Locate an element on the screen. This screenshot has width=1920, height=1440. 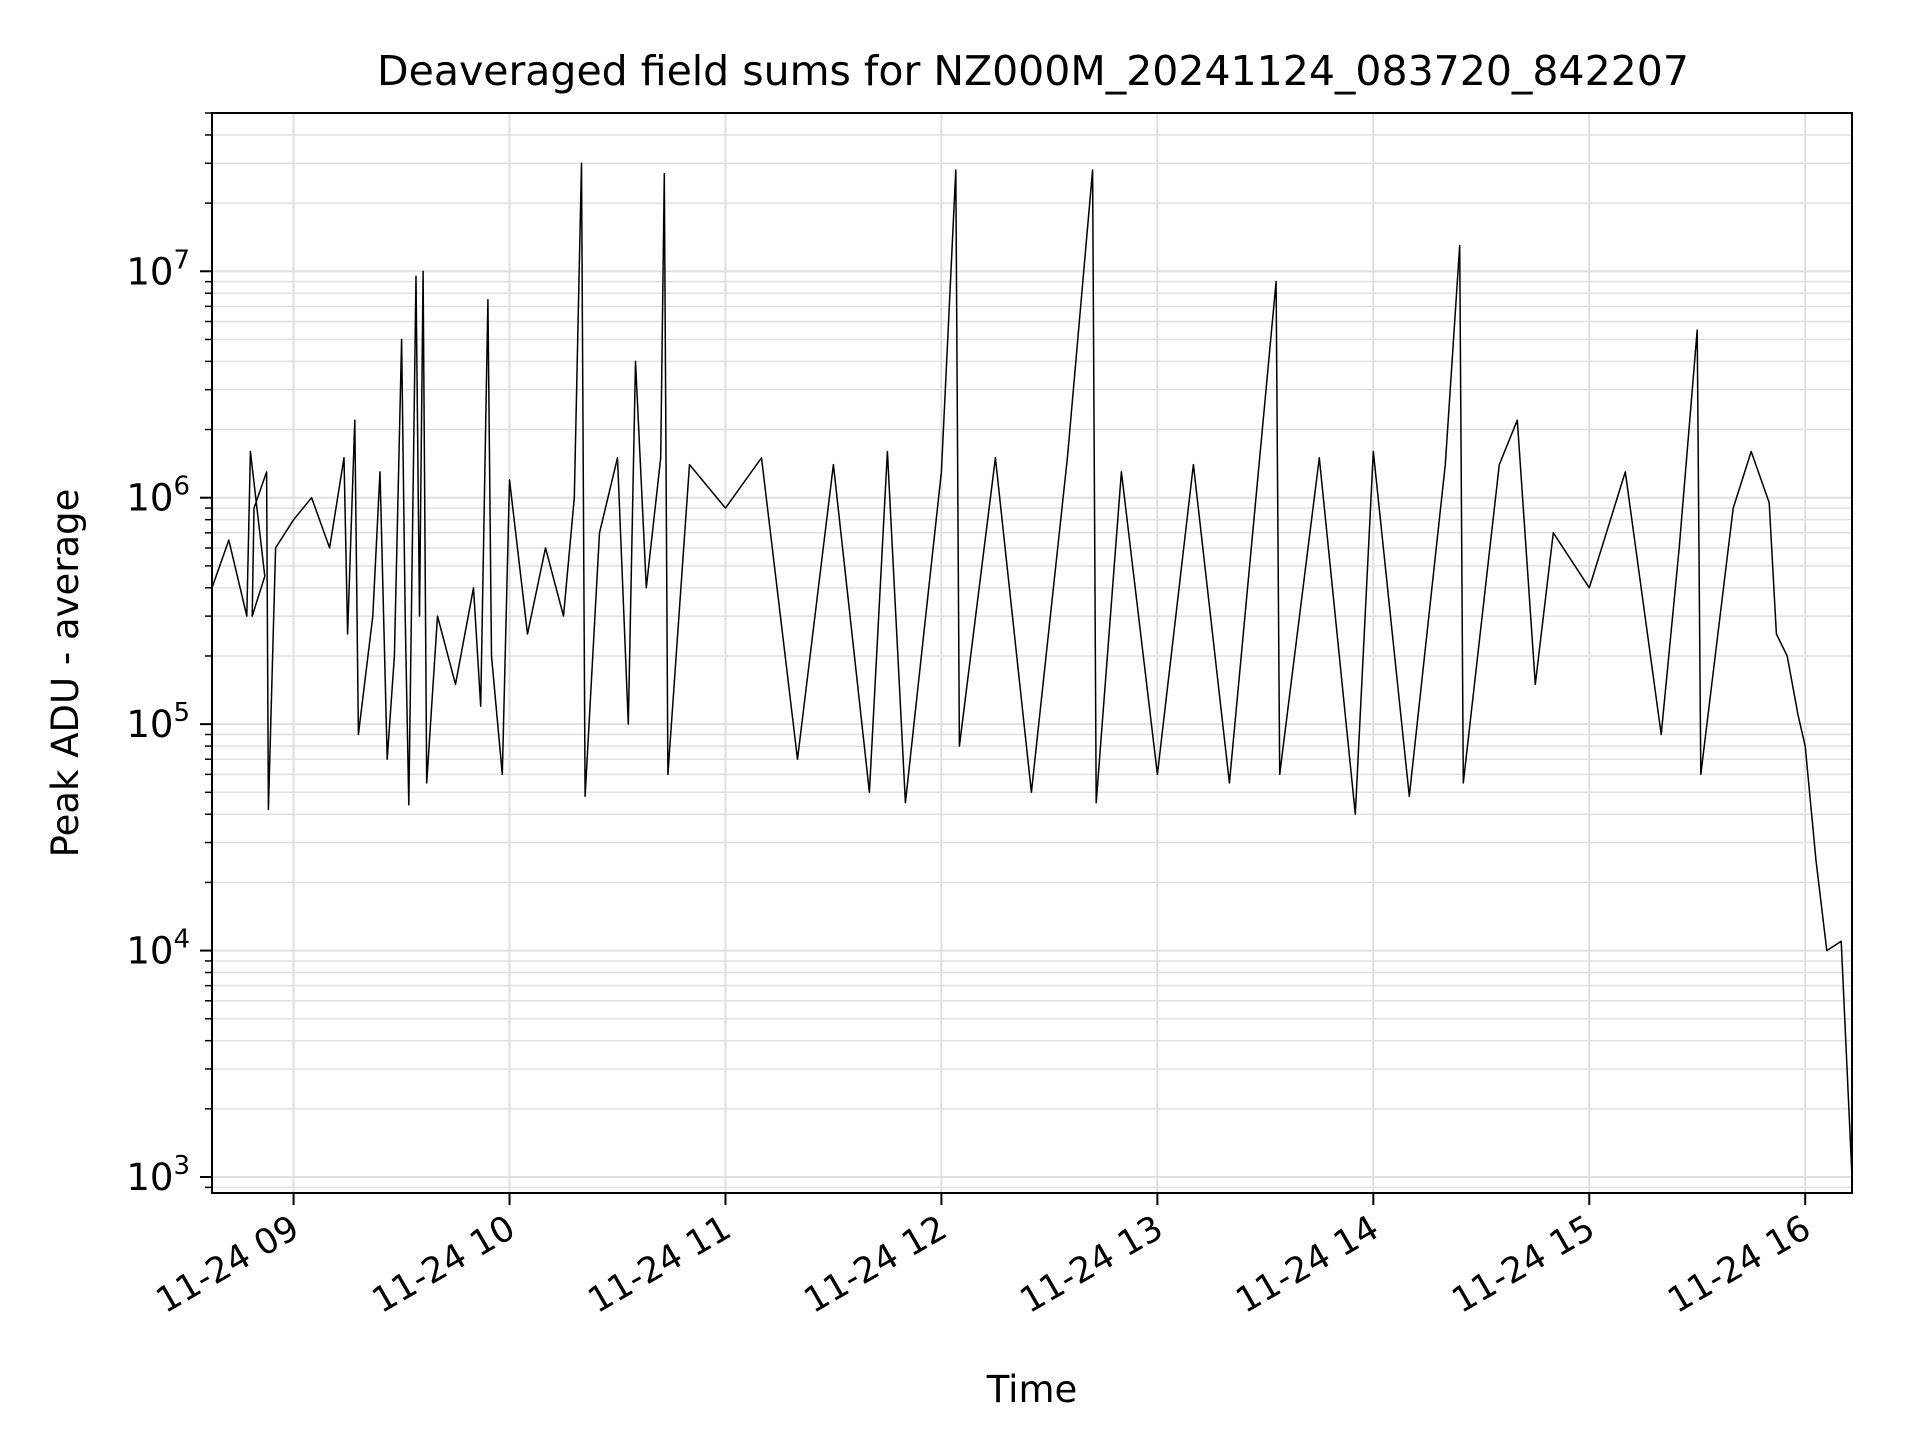
y-tick-label: 103 is located at coordinates (158, 1175).